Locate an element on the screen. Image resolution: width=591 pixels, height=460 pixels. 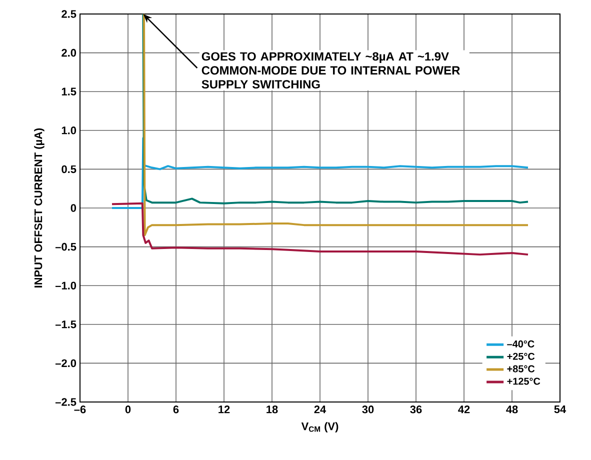
legend-label: +25°C is located at coordinates (521, 356).